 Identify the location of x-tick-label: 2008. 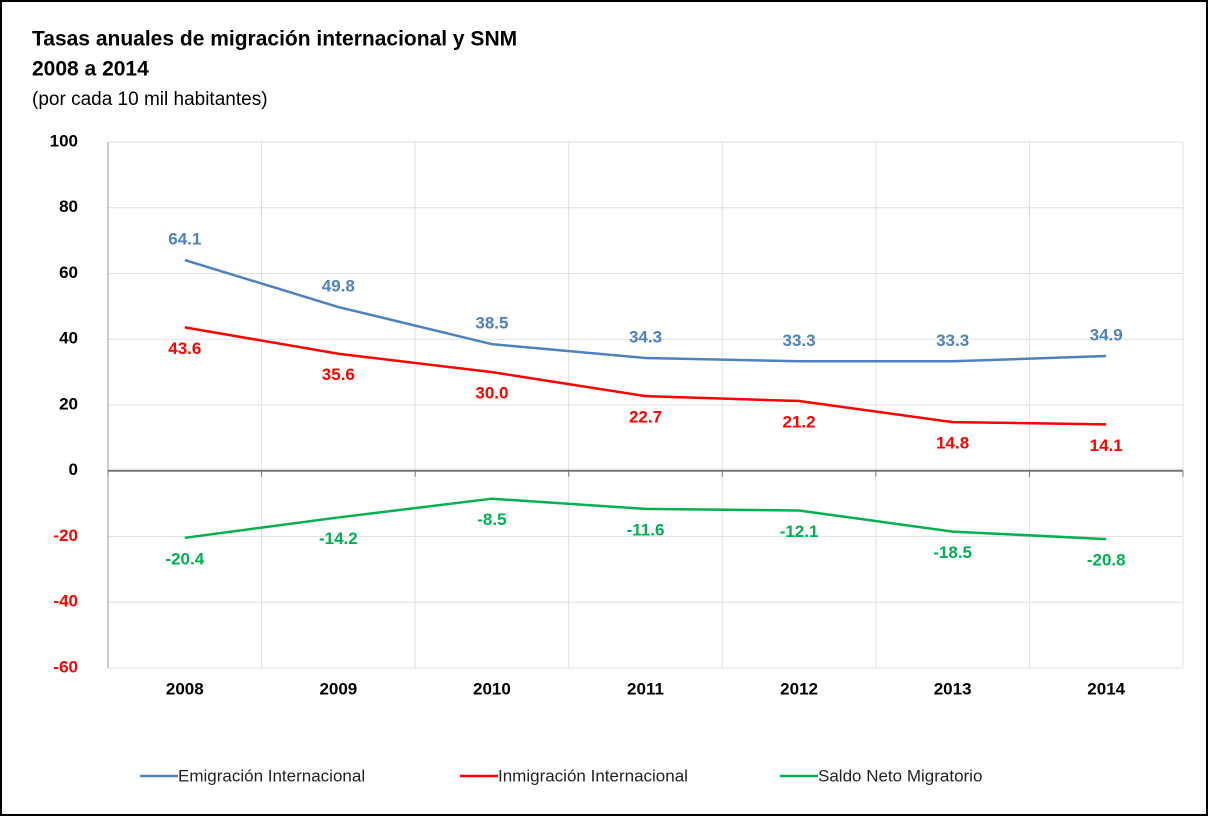
(185, 688).